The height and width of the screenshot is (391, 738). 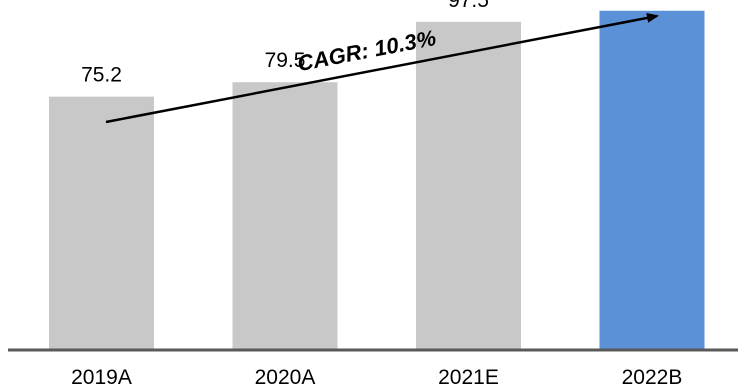 I want to click on value-label-2021E: 97.5, so click(x=468, y=6).